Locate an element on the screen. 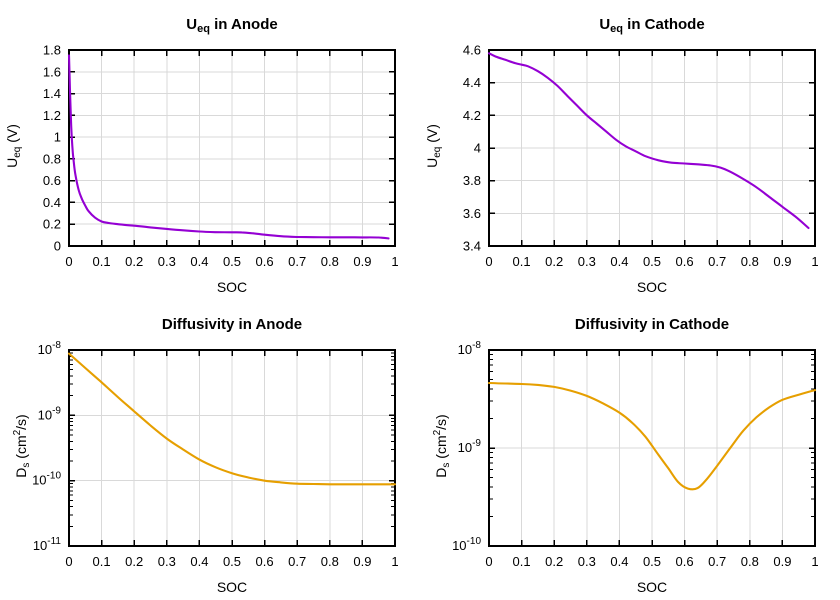 The width and height of the screenshot is (840, 600). y-tick-label: 0 is located at coordinates (57, 246).